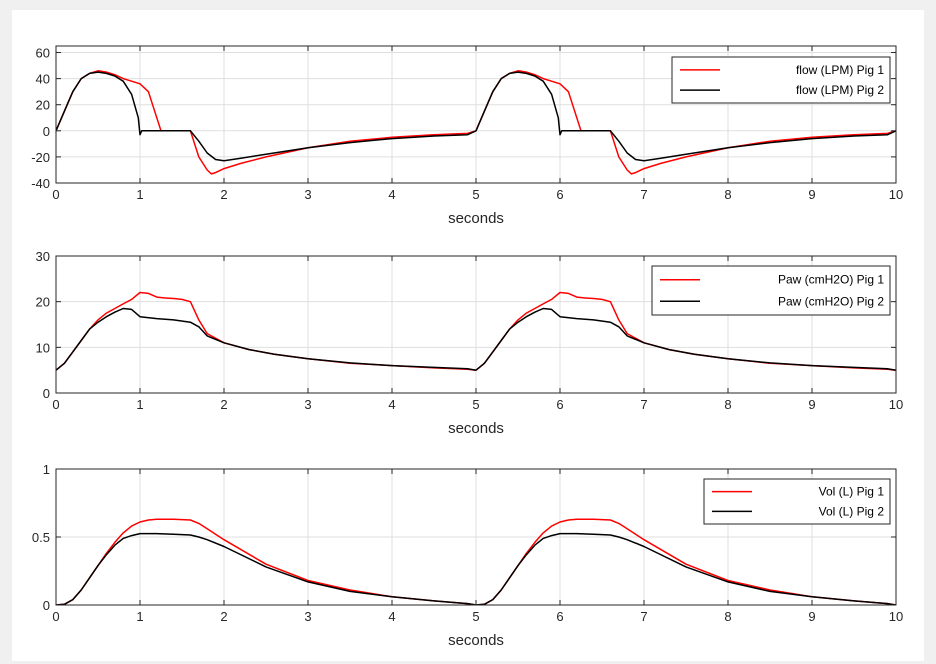  I want to click on y-tick-label: 1, so click(46, 469).